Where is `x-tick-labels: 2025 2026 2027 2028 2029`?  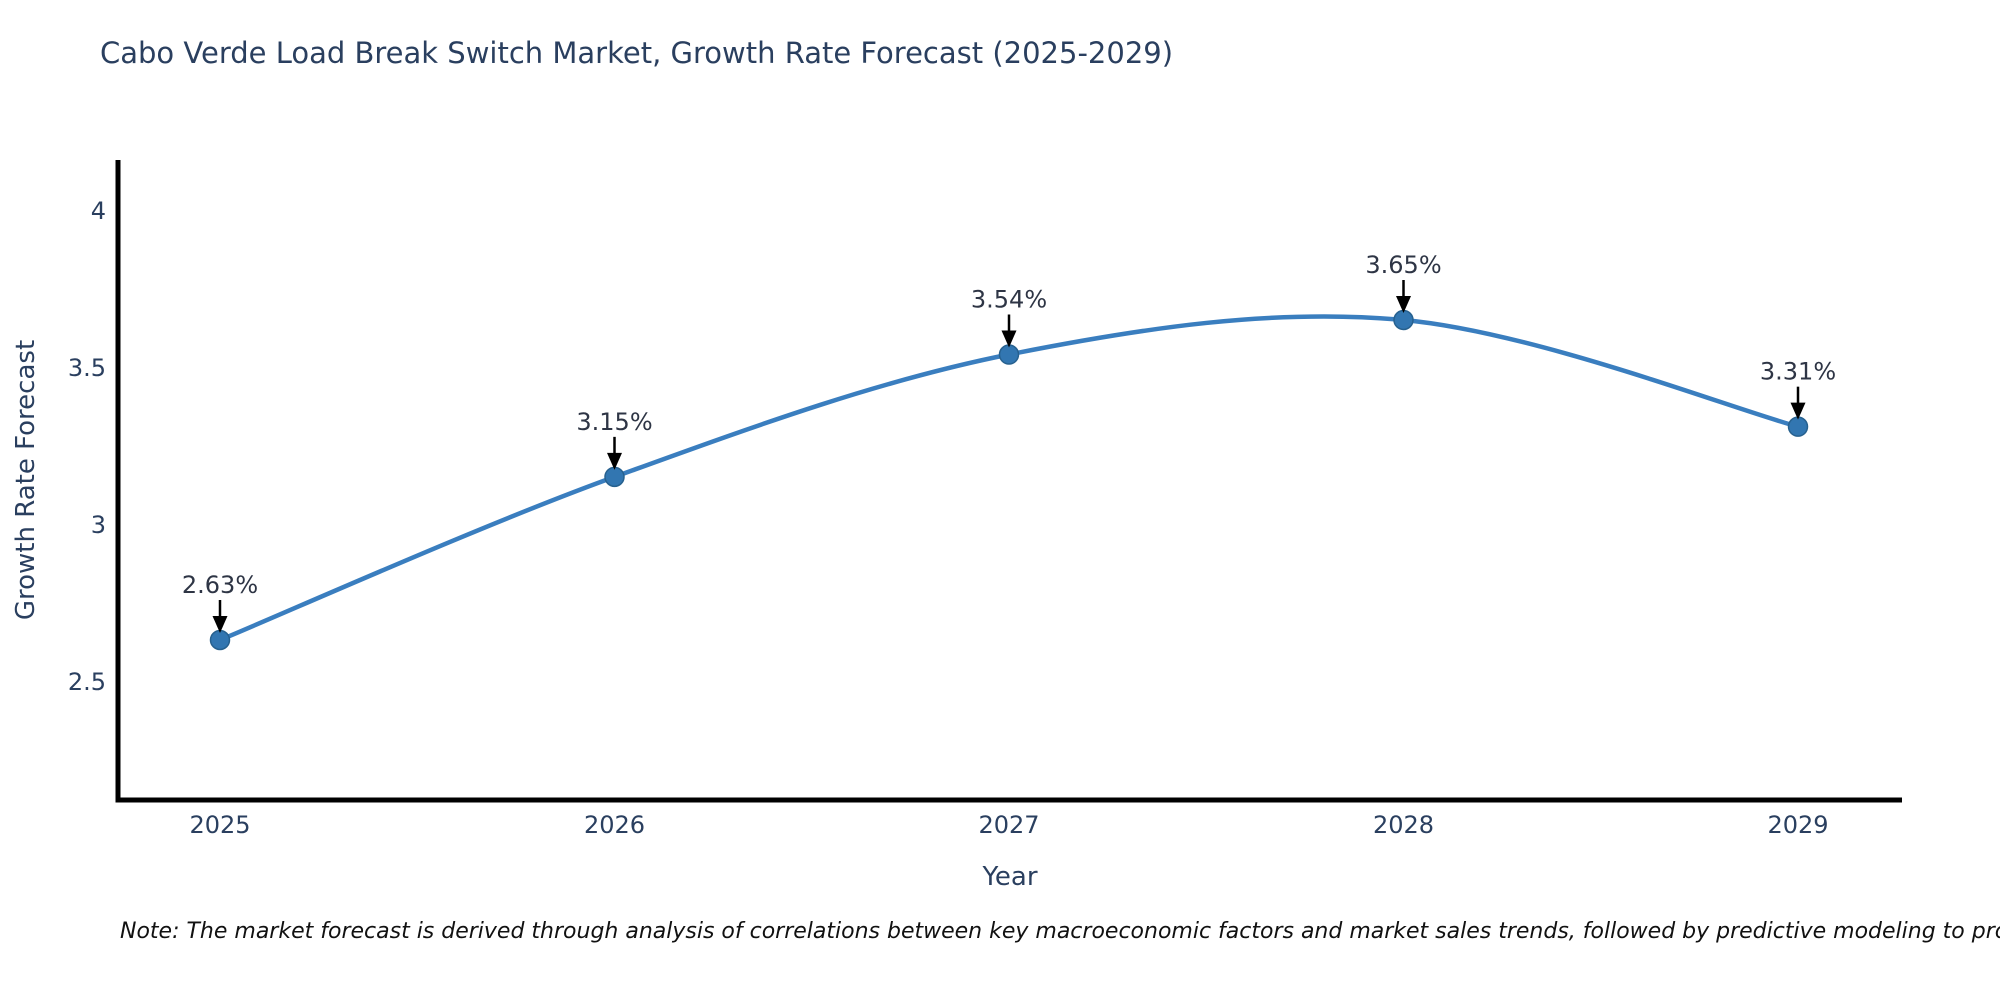
x-tick-labels: 2025 2026 2027 2028 2029 is located at coordinates (1008, 825).